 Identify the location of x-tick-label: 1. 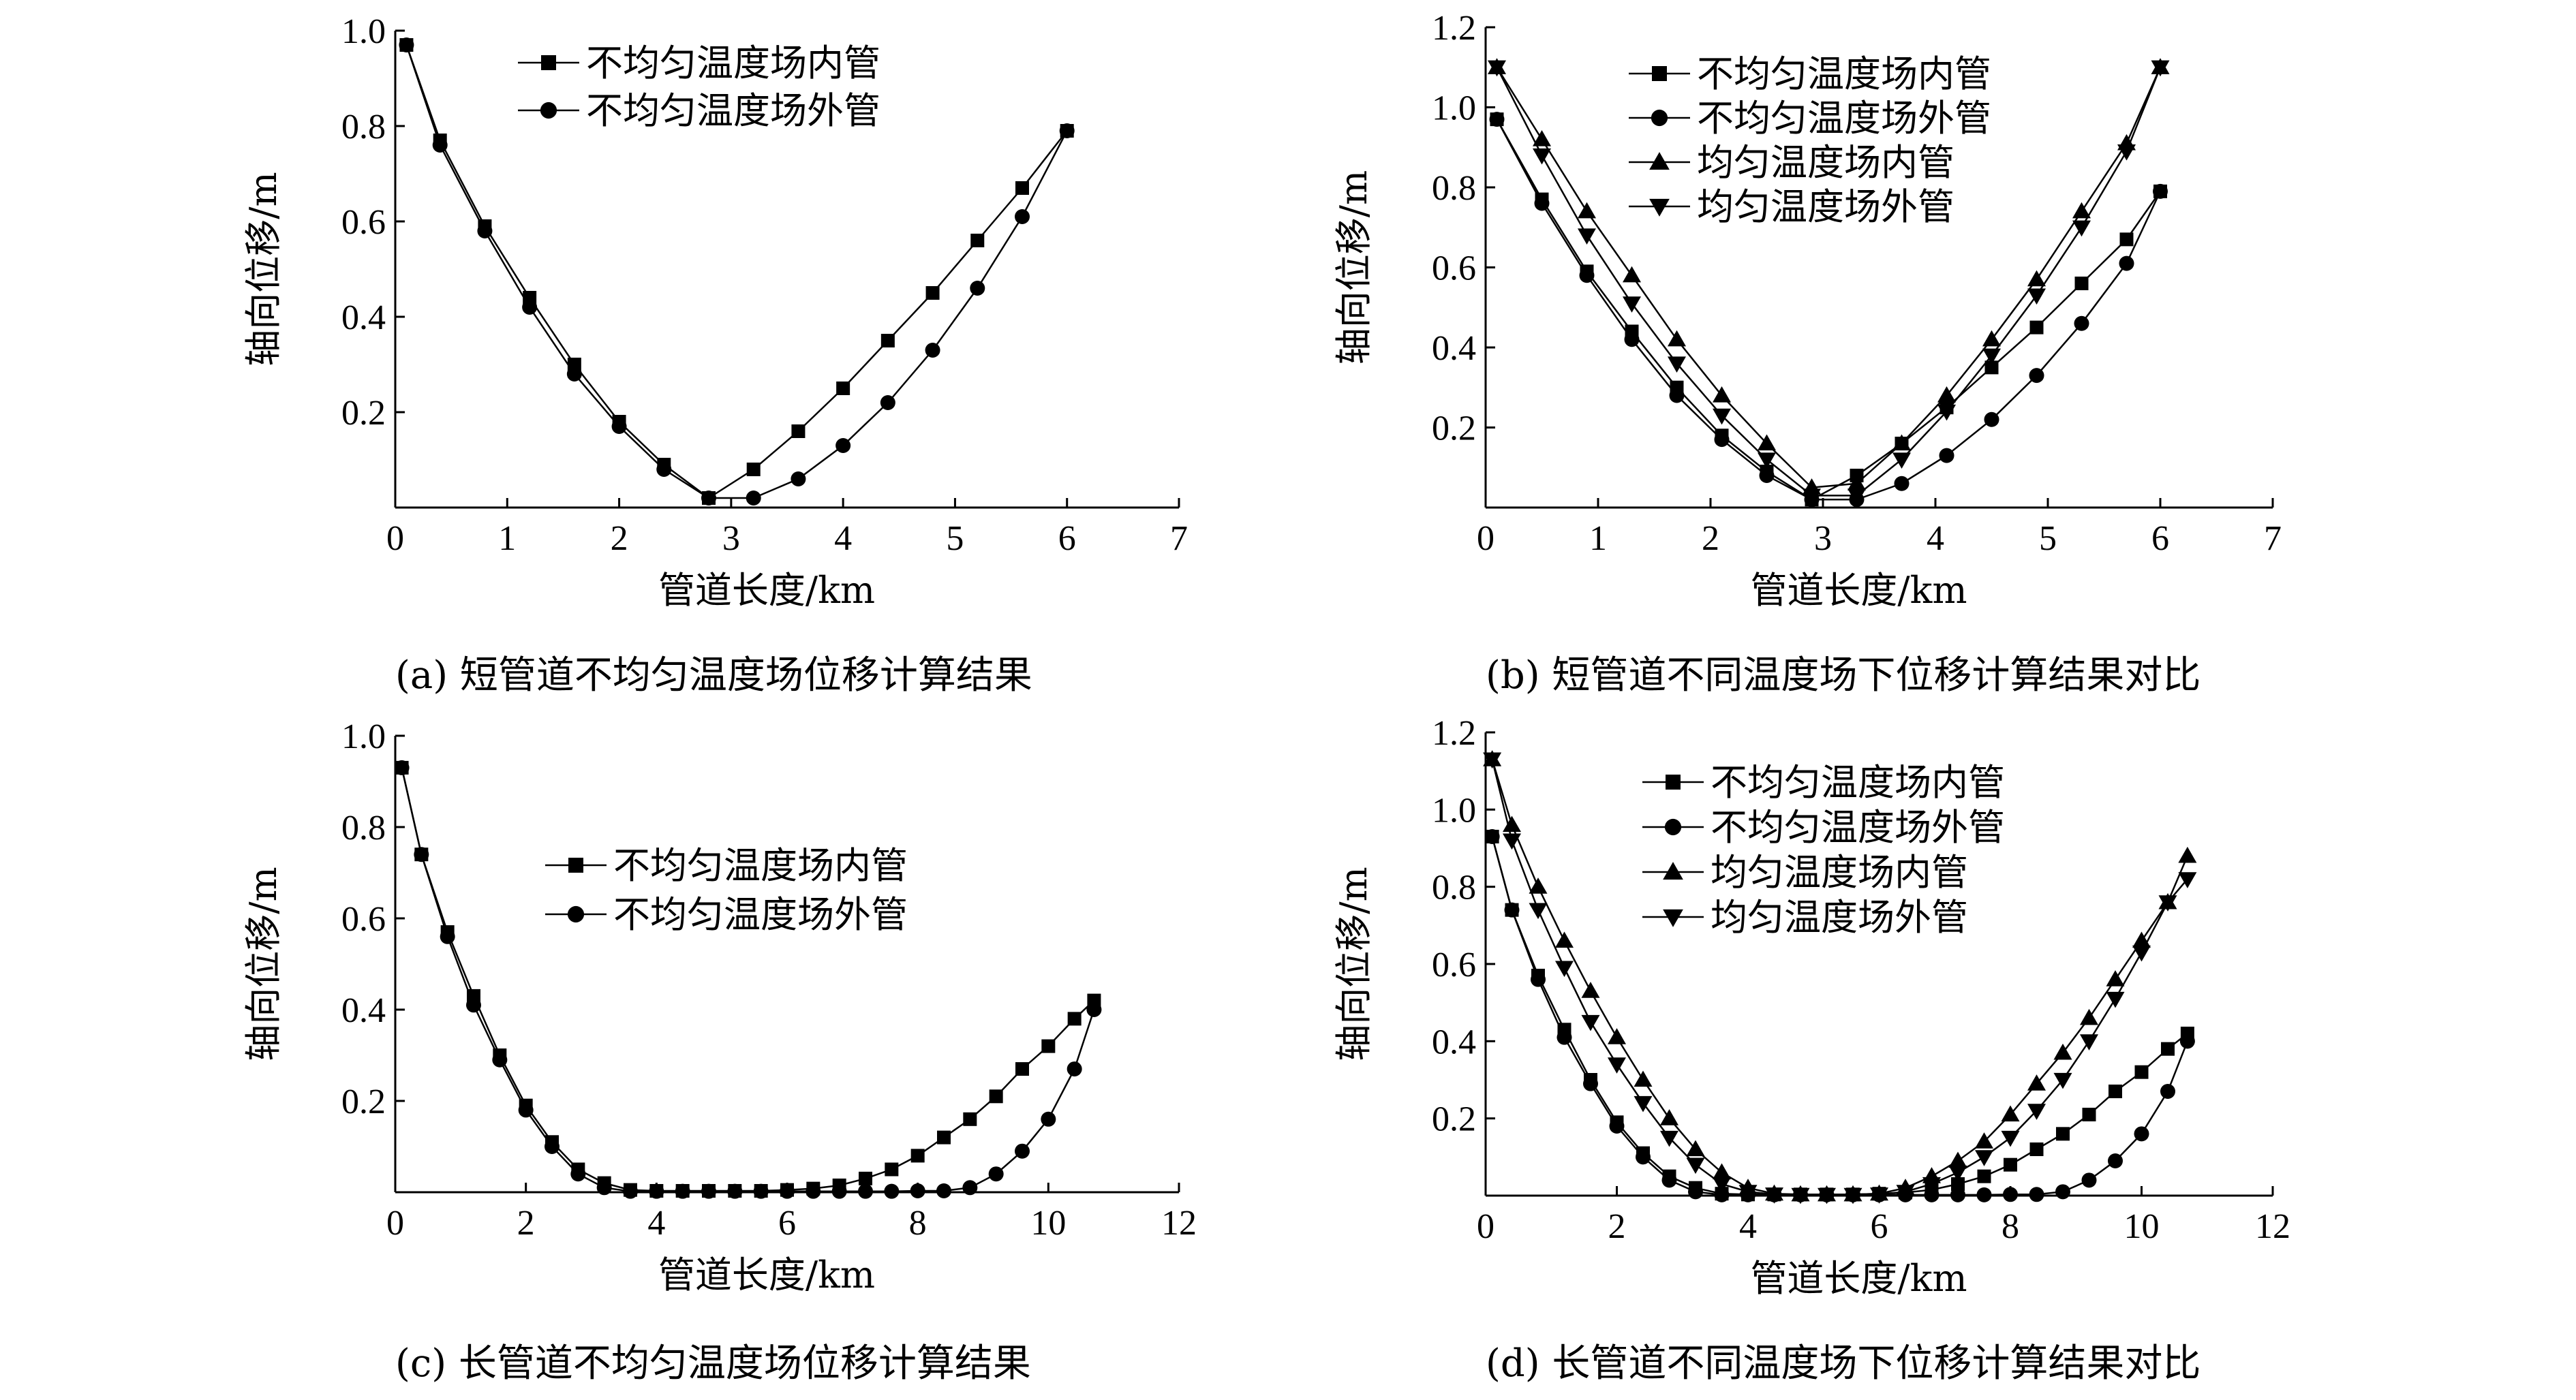
(507, 538).